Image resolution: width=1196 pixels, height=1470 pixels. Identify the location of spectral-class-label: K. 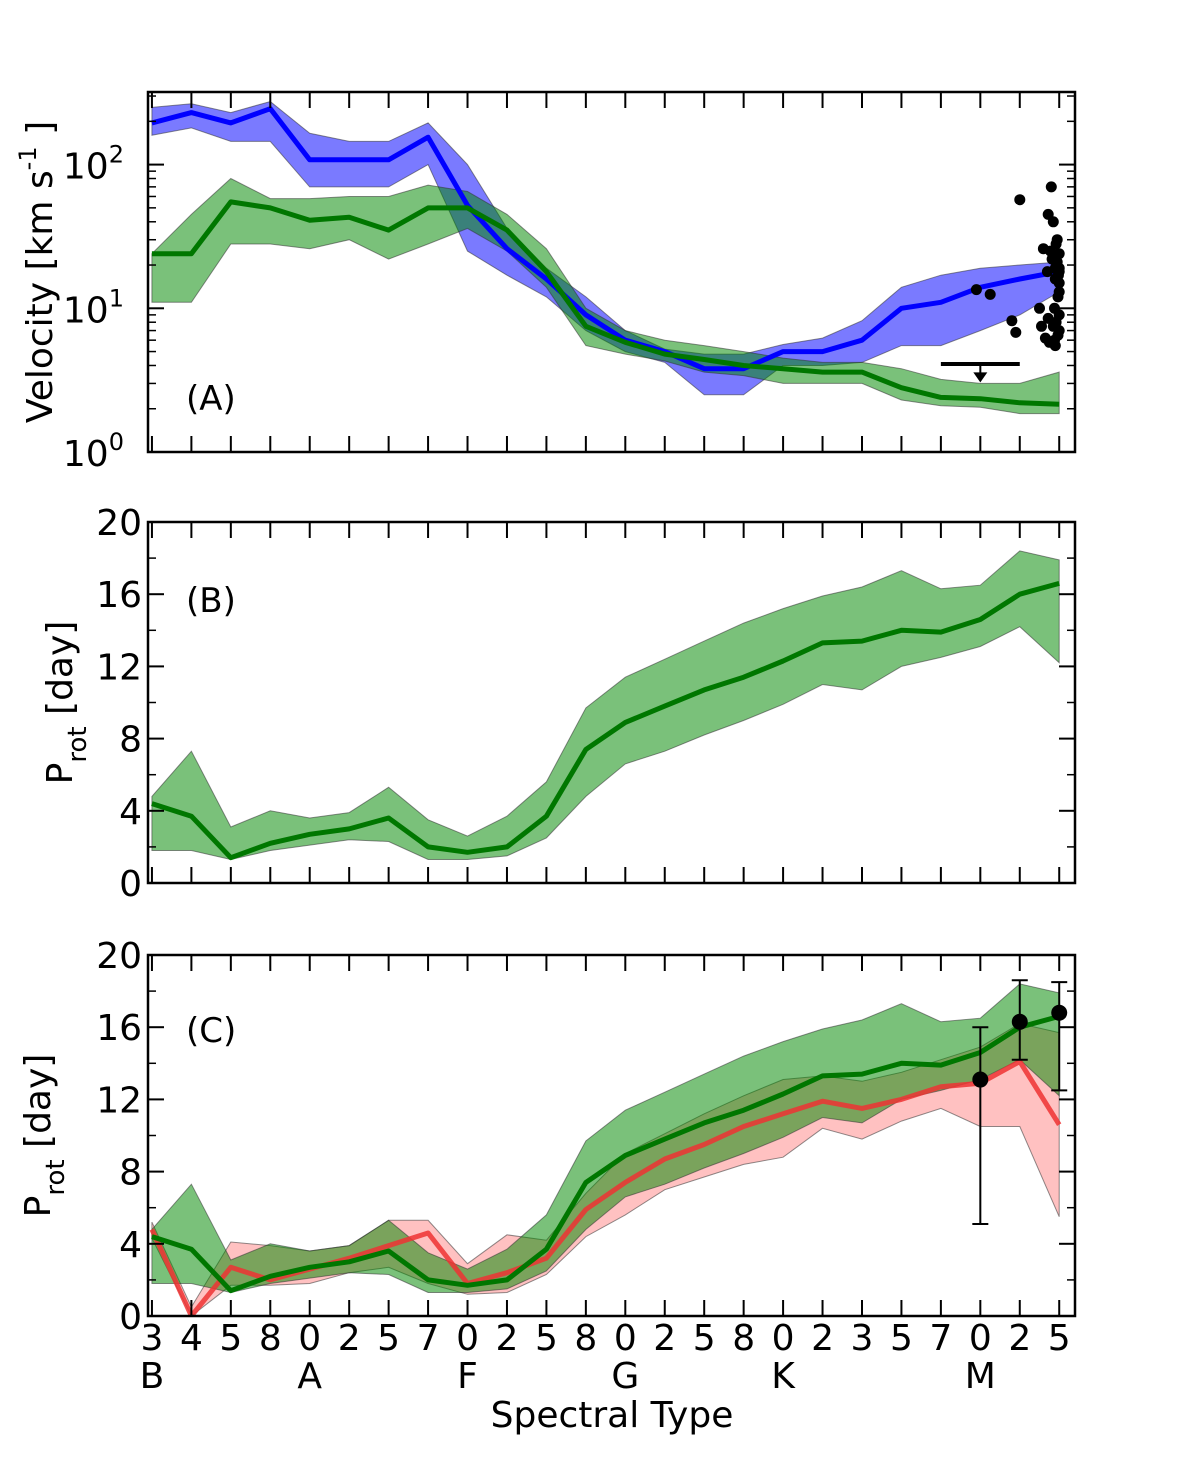
(783, 1376).